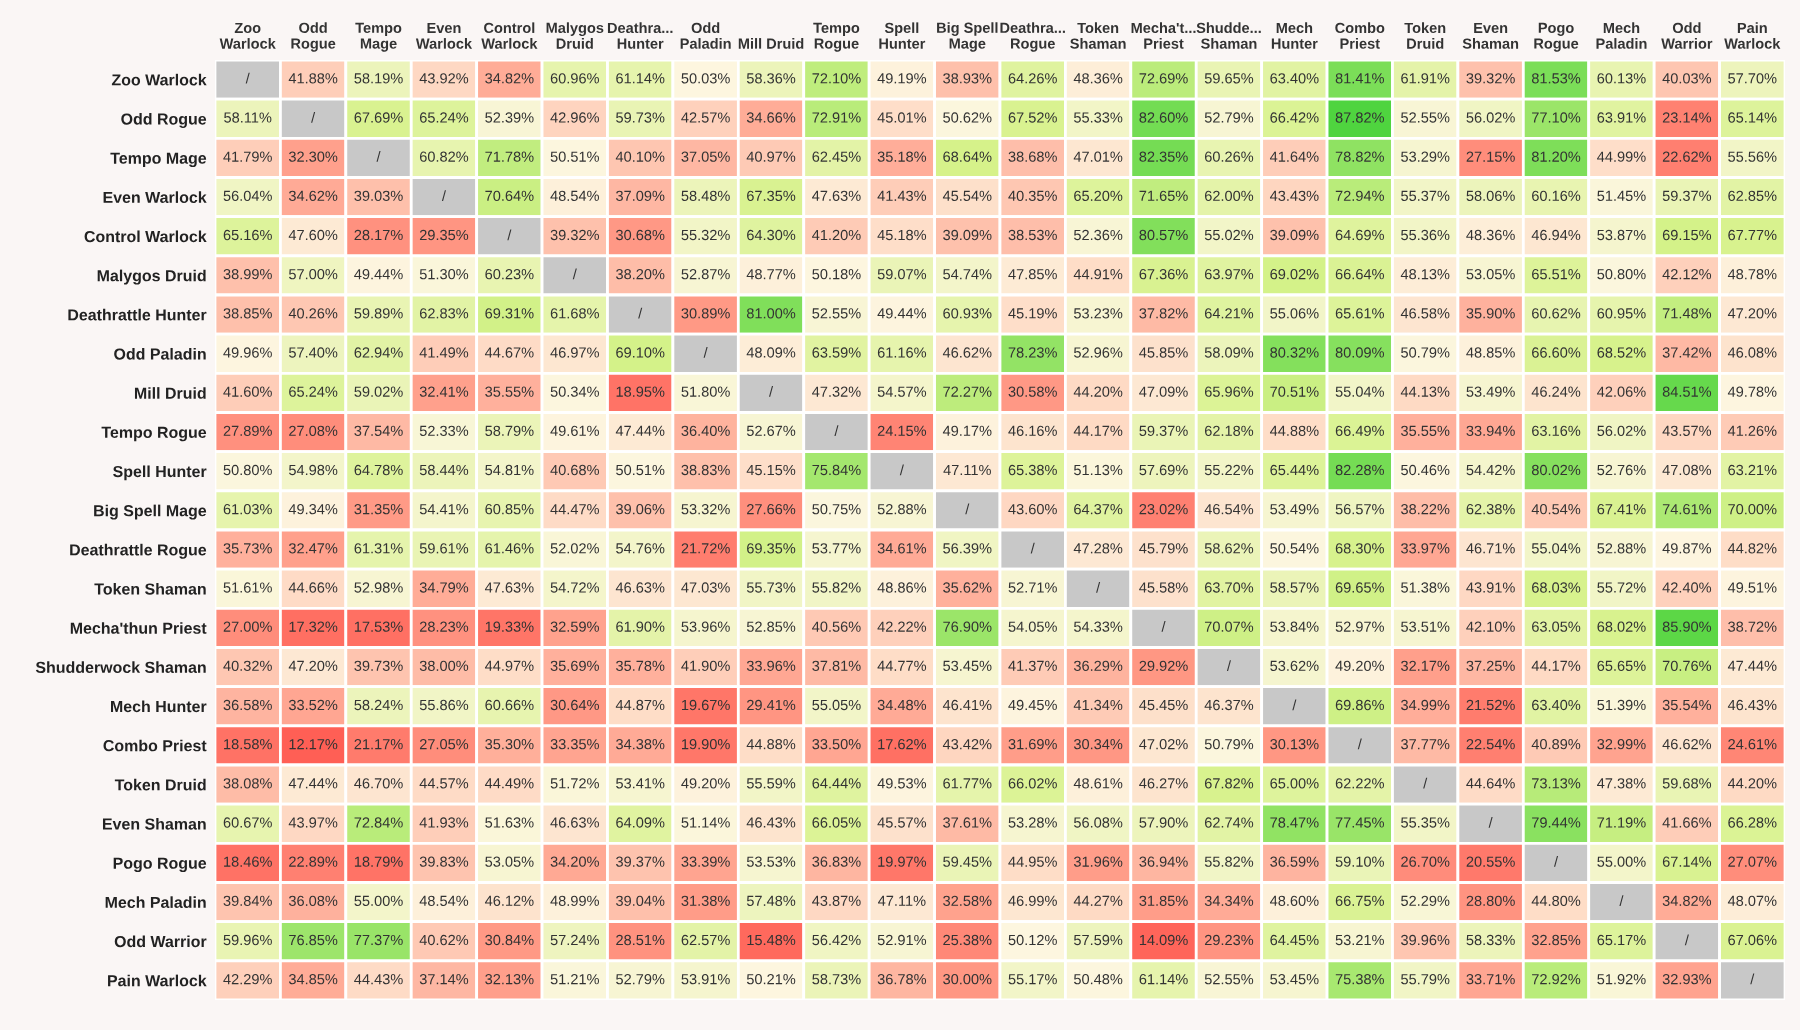 The height and width of the screenshot is (1030, 1800). What do you see at coordinates (1360, 35) in the screenshot?
I see `x-tick-label: Combo Priest` at bounding box center [1360, 35].